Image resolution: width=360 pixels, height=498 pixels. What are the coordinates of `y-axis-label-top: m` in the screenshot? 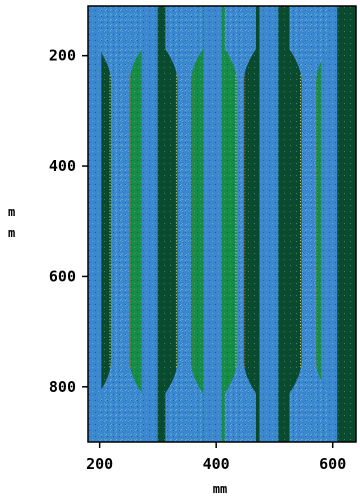 It's located at (11, 212).